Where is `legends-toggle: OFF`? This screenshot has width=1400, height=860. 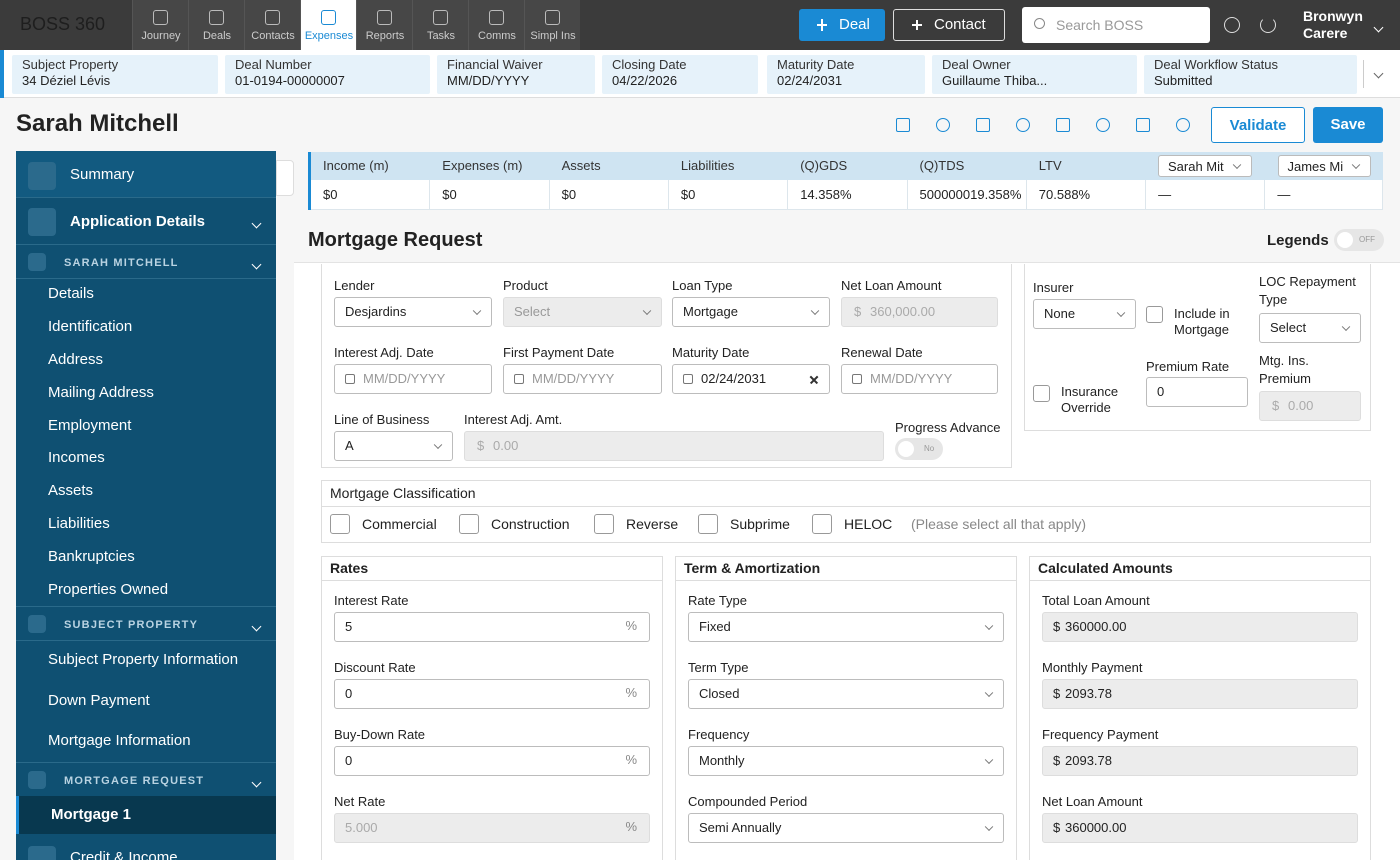
legends-toggle: OFF is located at coordinates (1359, 240).